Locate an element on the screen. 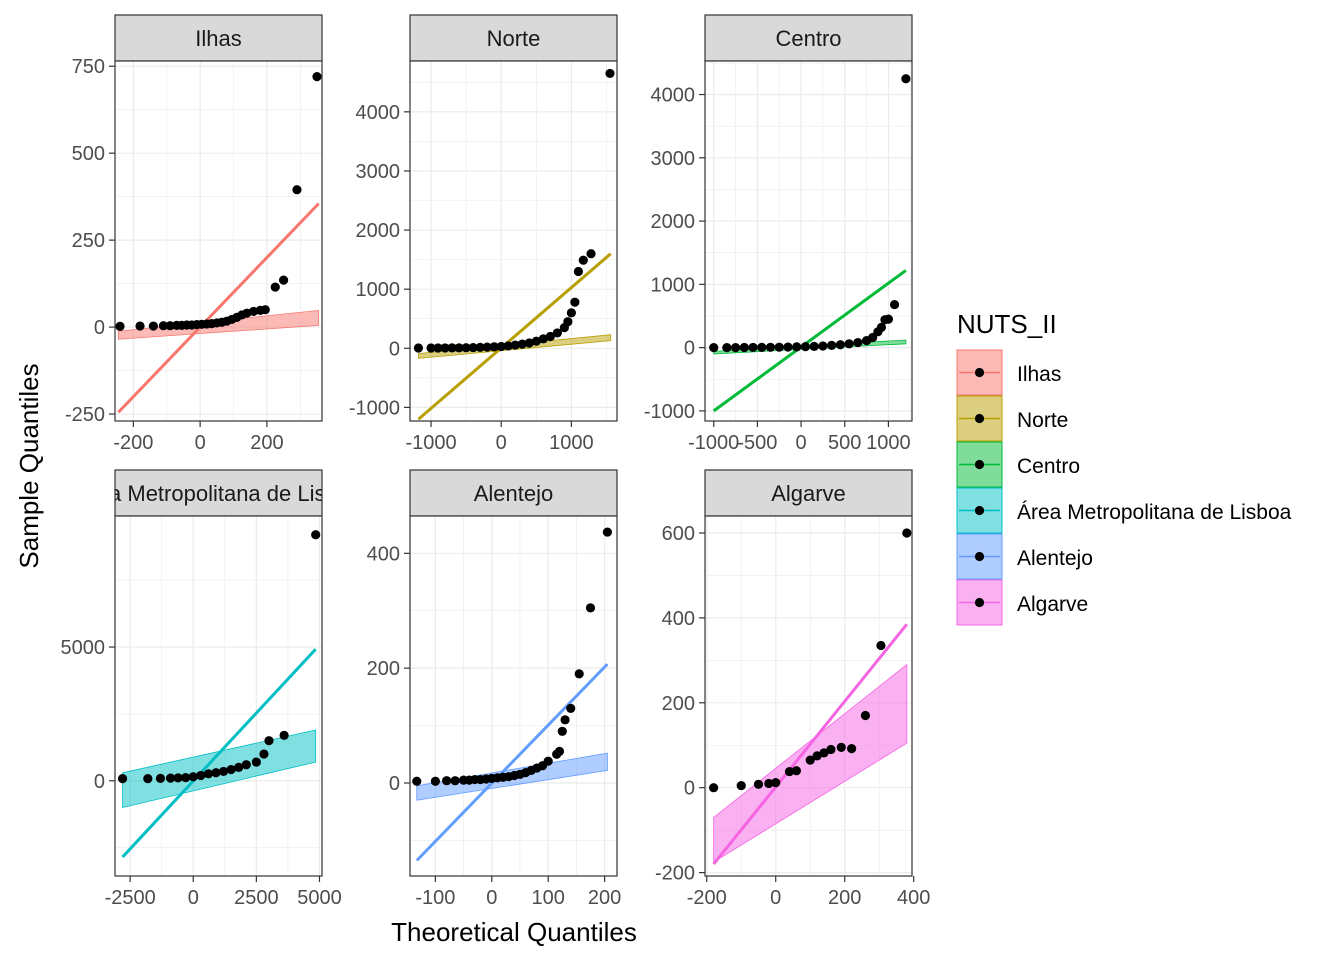 Image resolution: width=1344 pixels, height=960 pixels. facet-strip-label: Norte is located at coordinates (514, 38).